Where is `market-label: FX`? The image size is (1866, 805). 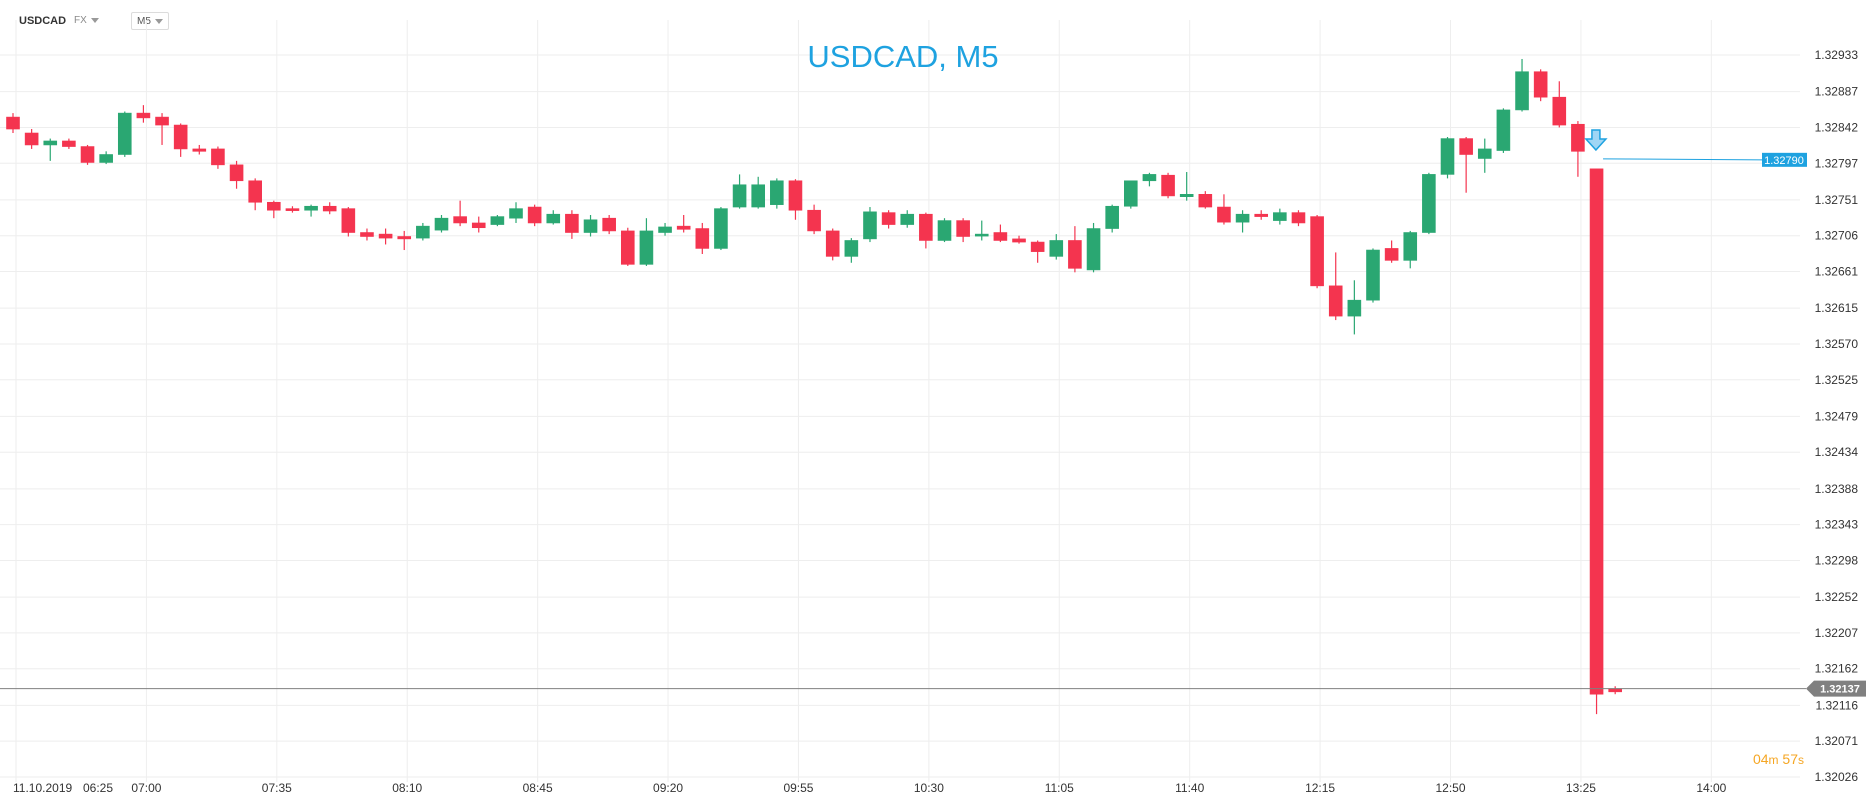 market-label: FX is located at coordinates (80, 20).